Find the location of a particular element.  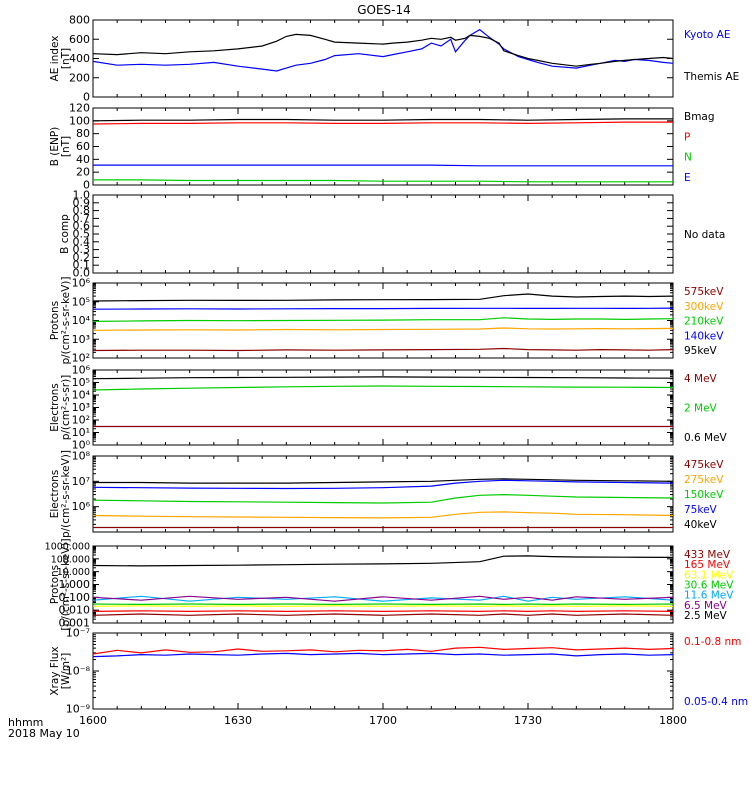

y-tick-label: 10¹ is located at coordinates (81, 432).